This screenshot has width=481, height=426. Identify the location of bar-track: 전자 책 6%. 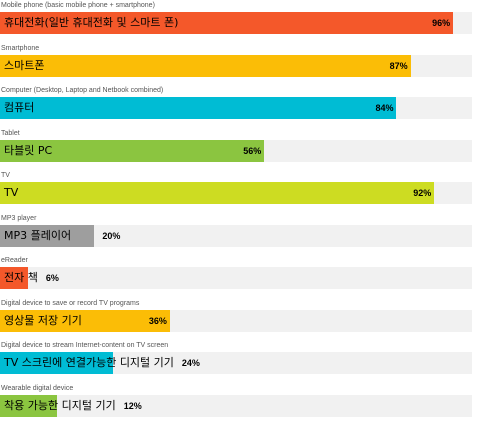
(236, 278).